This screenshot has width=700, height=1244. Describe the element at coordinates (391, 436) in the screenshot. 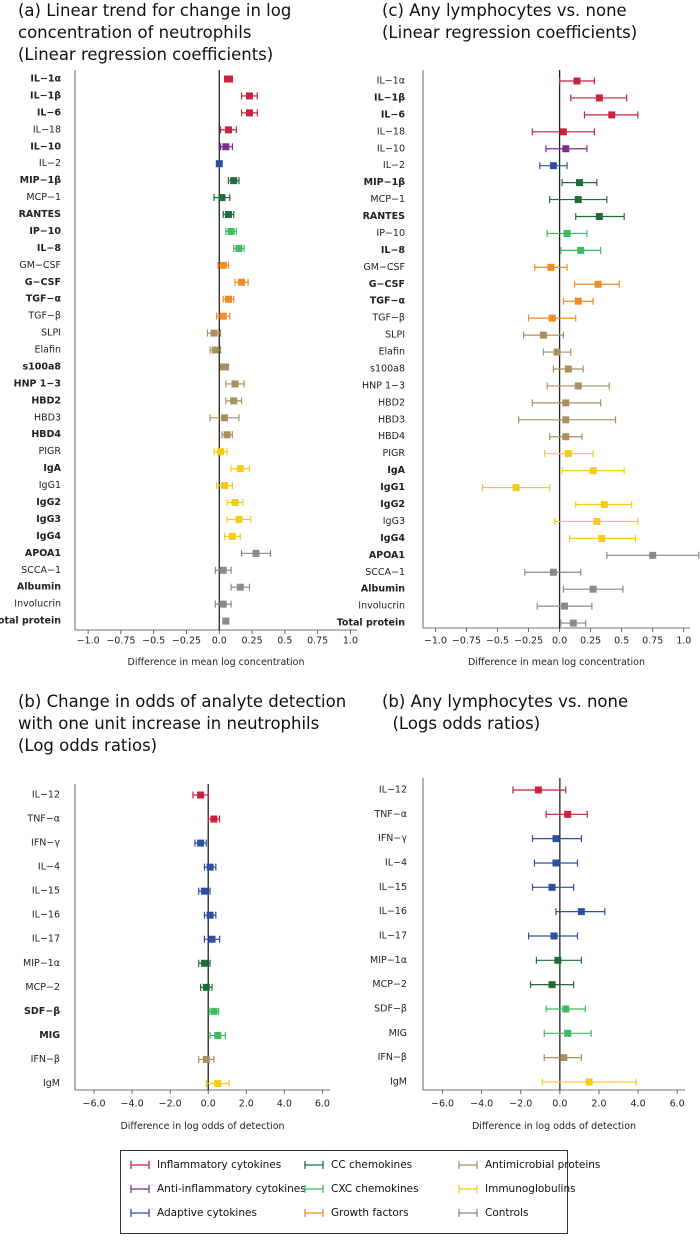

I see `row-label: HBD4` at that location.